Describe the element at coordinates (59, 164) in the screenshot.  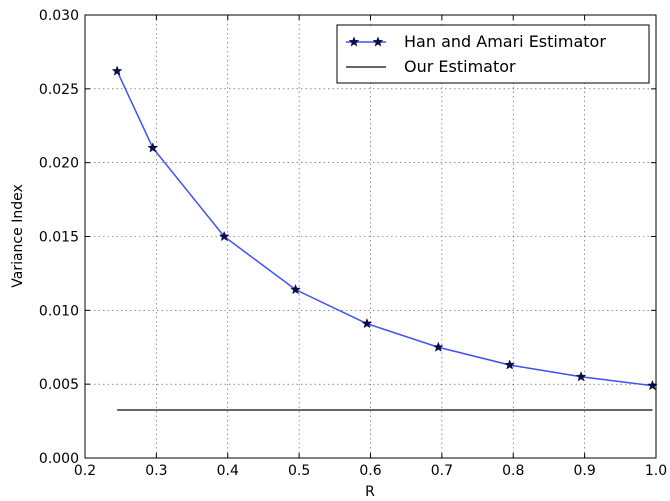
I see `y-tick-label: 0.020` at that location.